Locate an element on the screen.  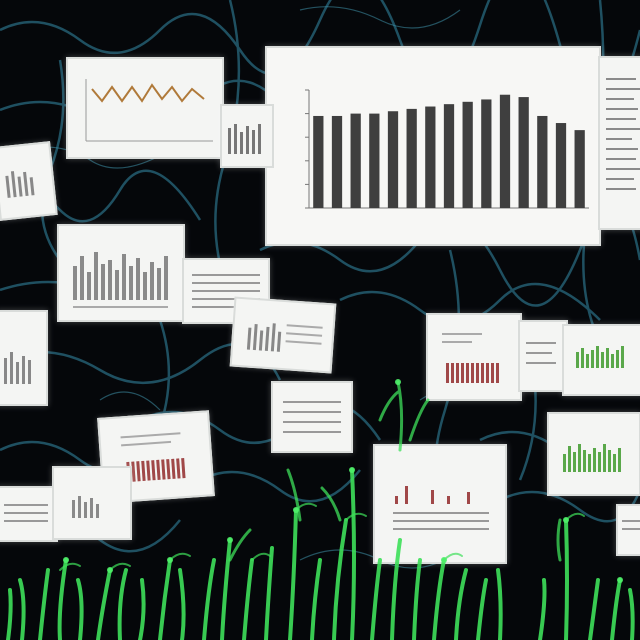
card-green-bars-lower is located at coordinates (593, 454).